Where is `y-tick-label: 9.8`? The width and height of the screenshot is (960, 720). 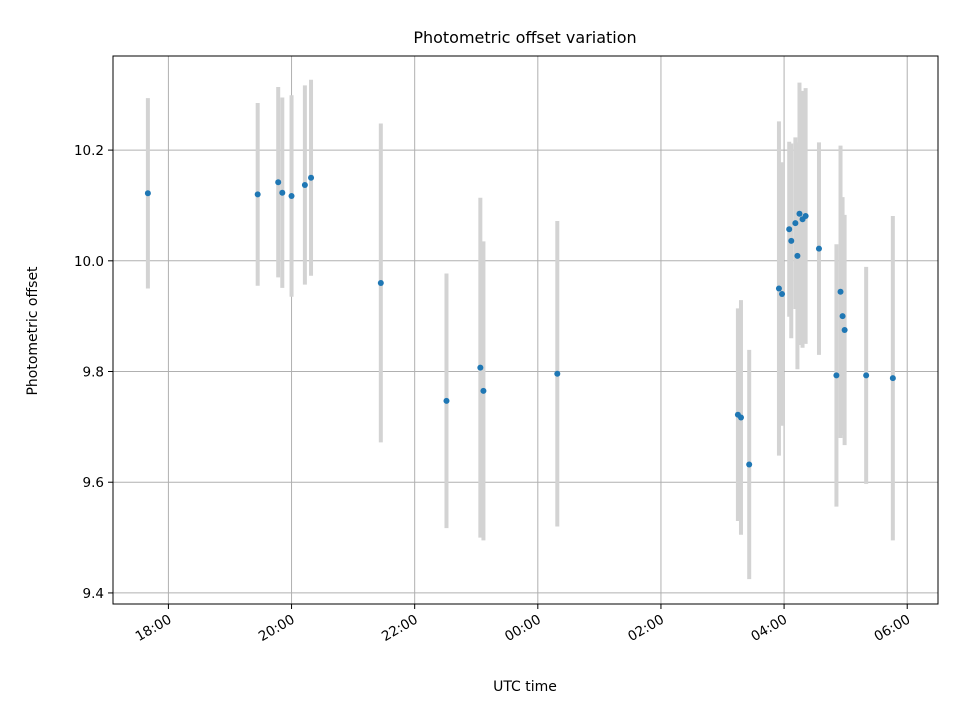 y-tick-label: 9.8 is located at coordinates (93, 373).